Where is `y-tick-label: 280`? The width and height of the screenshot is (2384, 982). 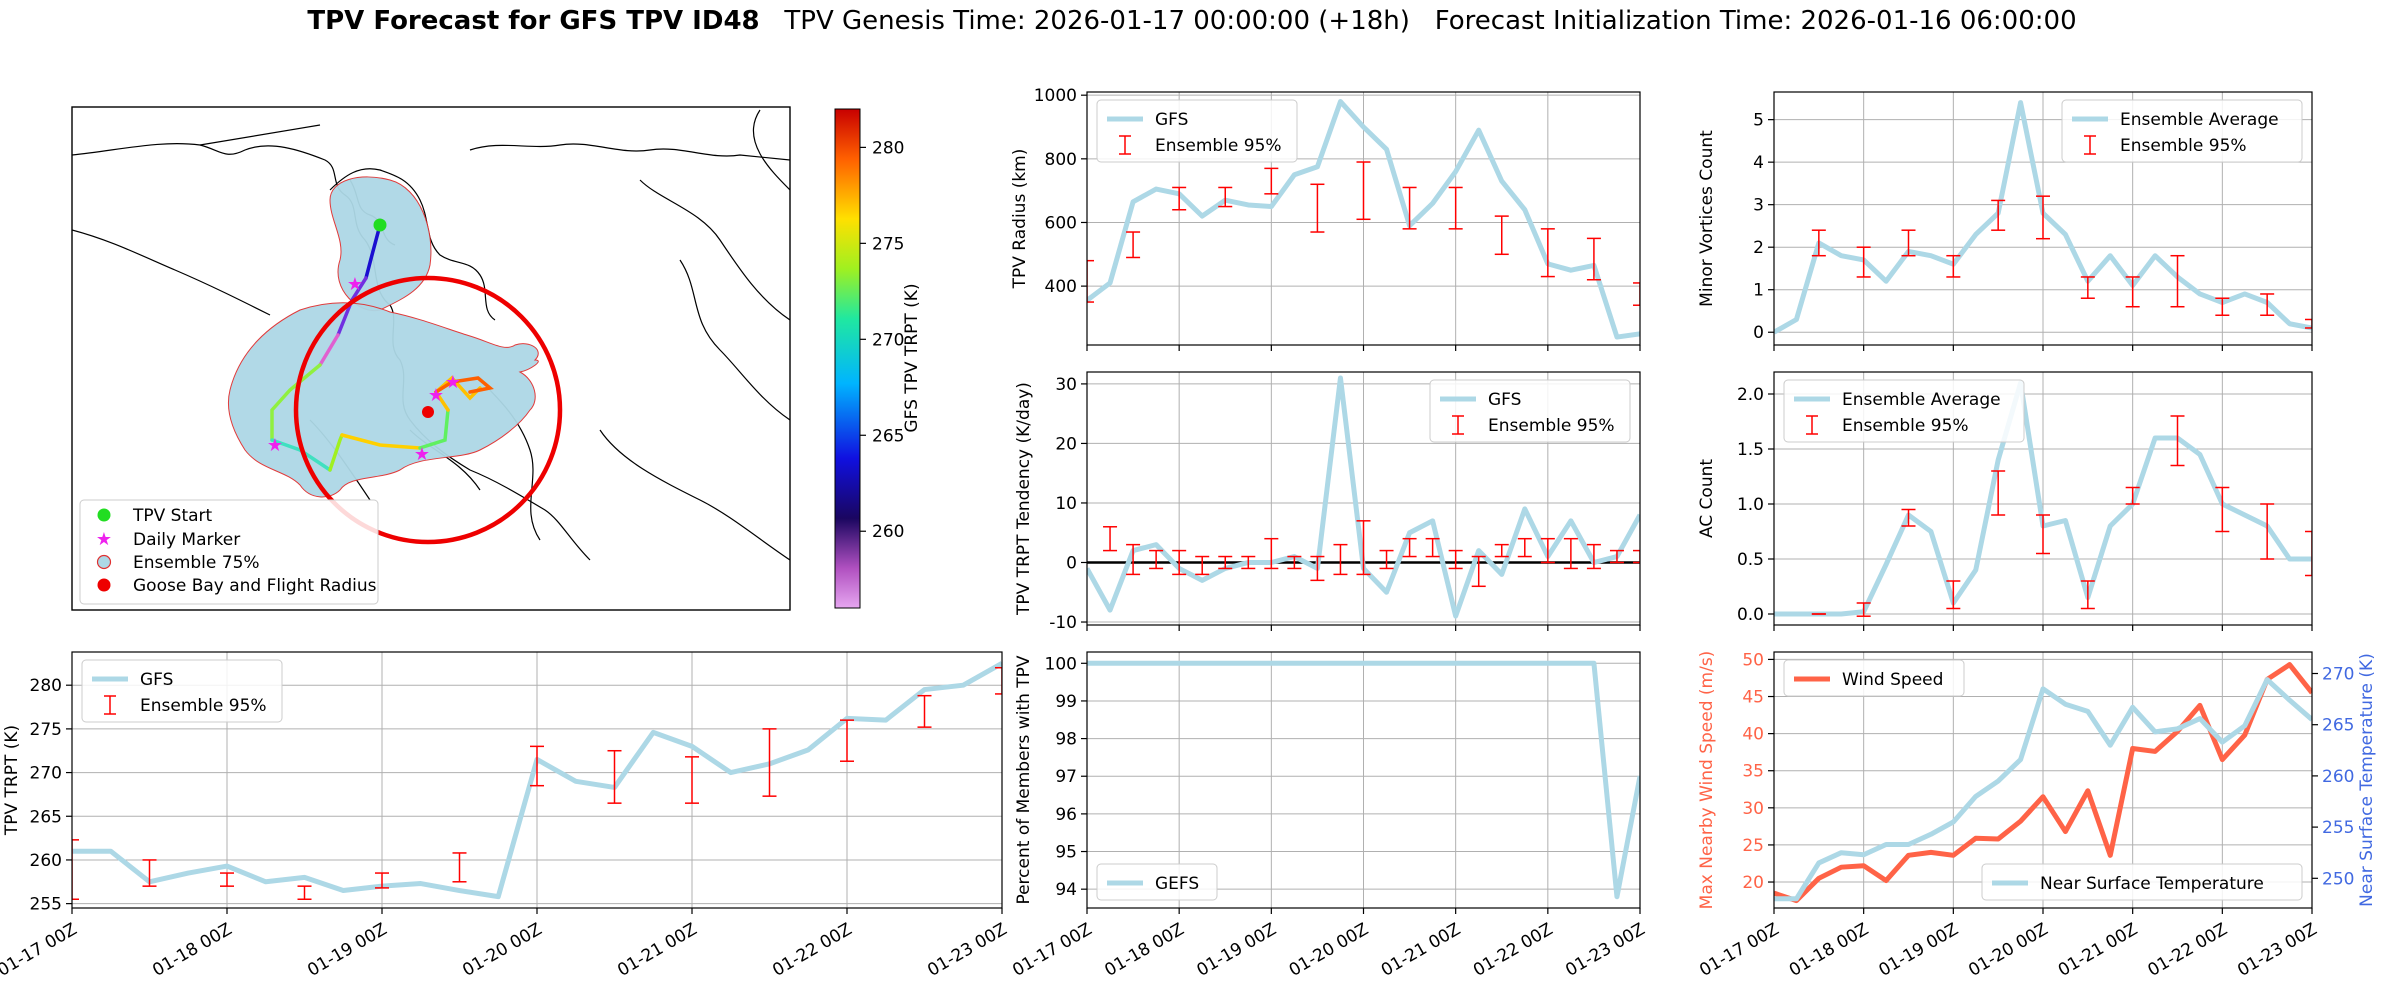
y-tick-label: 280 is located at coordinates (46, 686).